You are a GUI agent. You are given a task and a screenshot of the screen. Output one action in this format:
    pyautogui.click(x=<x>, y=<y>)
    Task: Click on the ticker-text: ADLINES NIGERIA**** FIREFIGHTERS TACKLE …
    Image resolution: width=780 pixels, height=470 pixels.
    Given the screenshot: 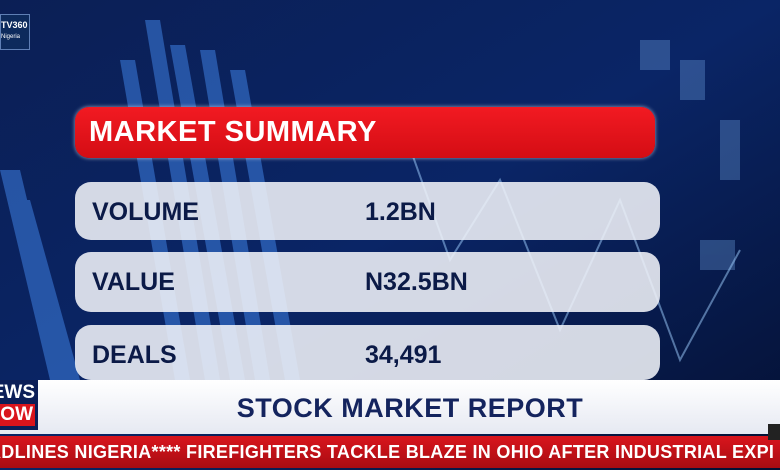 What is the action you would take?
    pyautogui.click(x=387, y=452)
    